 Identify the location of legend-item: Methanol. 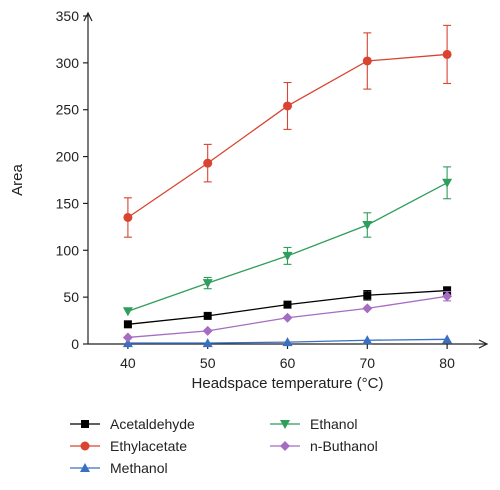
(119, 468).